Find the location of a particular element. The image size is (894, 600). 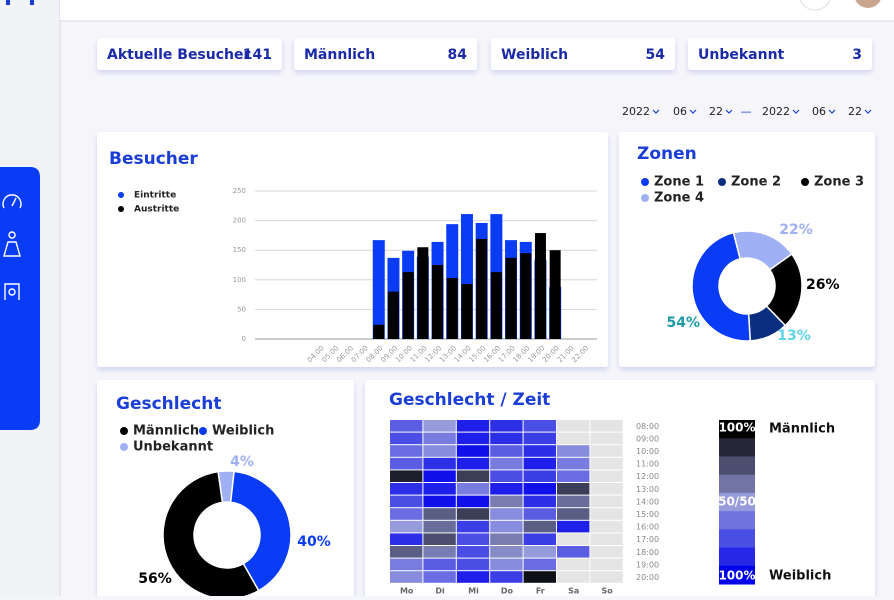

column-label: So is located at coordinates (607, 591).